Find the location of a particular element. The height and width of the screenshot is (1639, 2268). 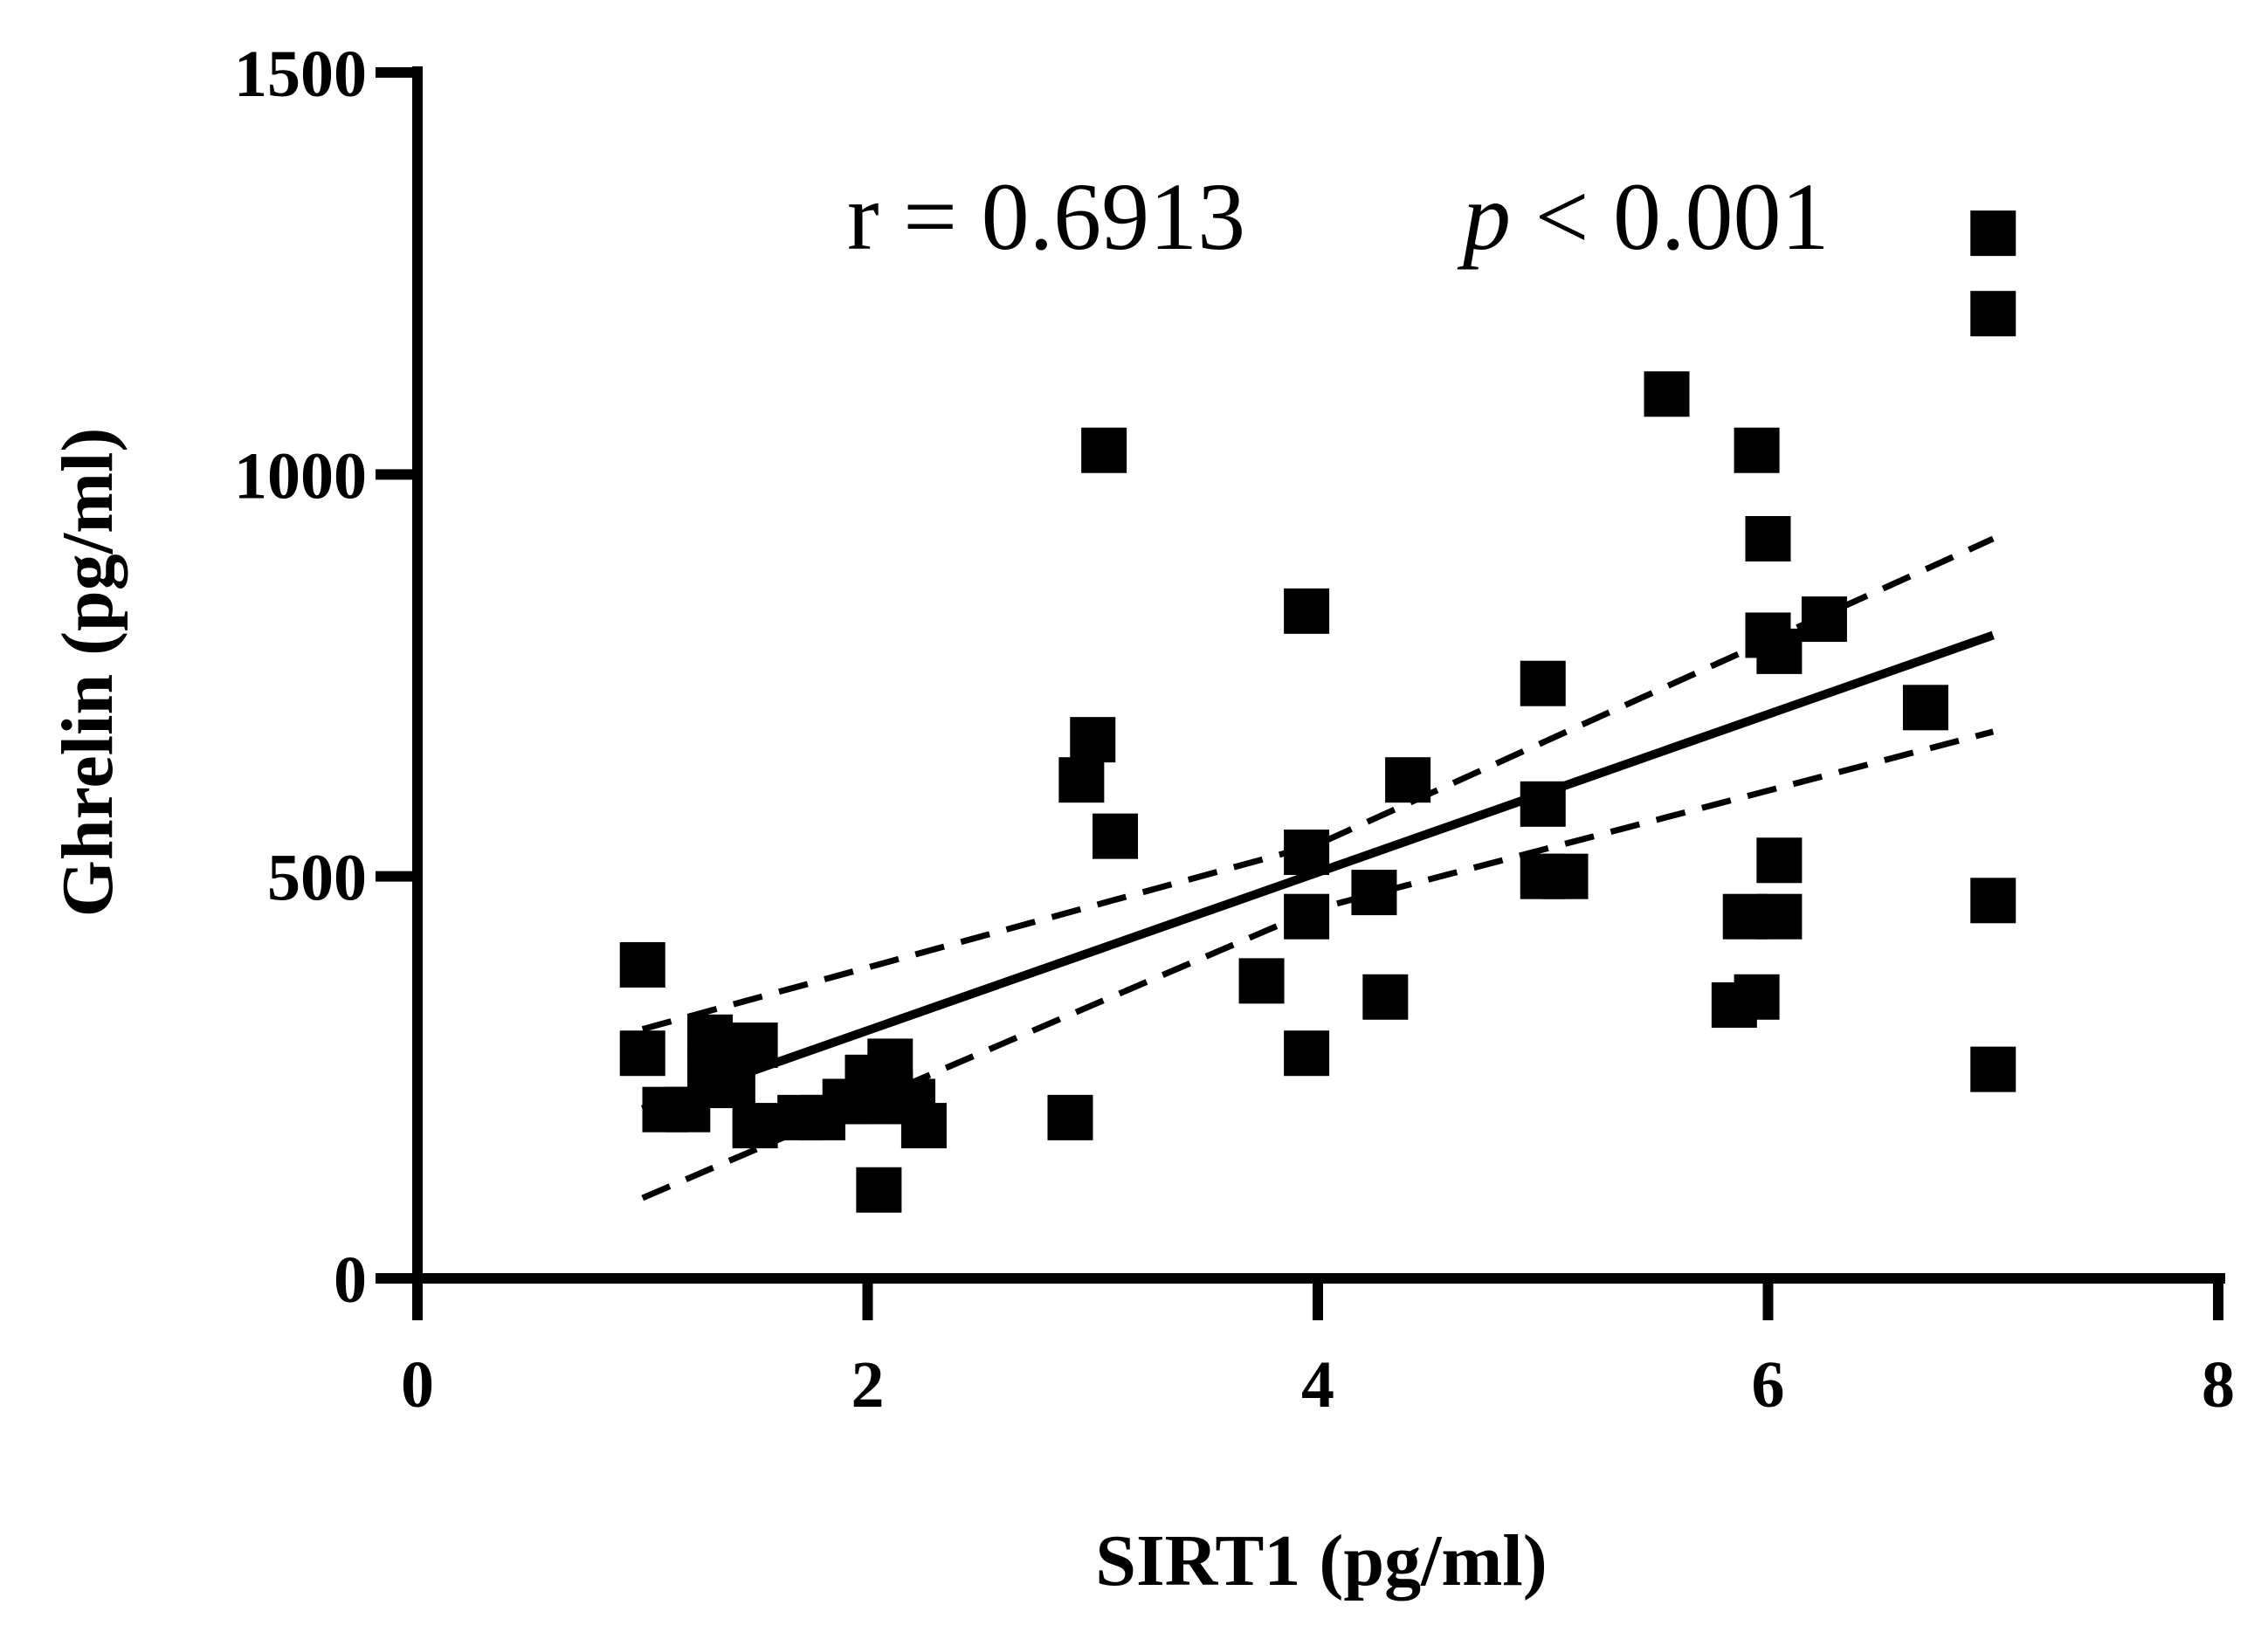

r-value-text: r = 0.6913 is located at coordinates (1046, 216).